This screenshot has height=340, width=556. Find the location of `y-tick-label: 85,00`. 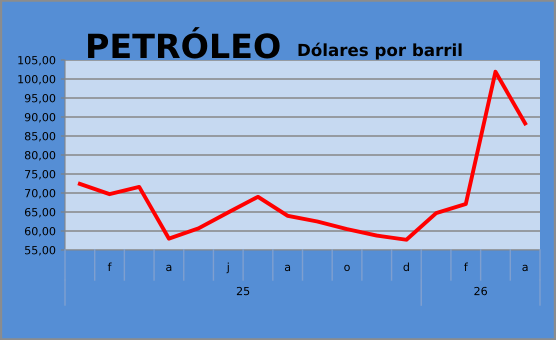

y-tick-label: 85,00 is located at coordinates (40, 137).